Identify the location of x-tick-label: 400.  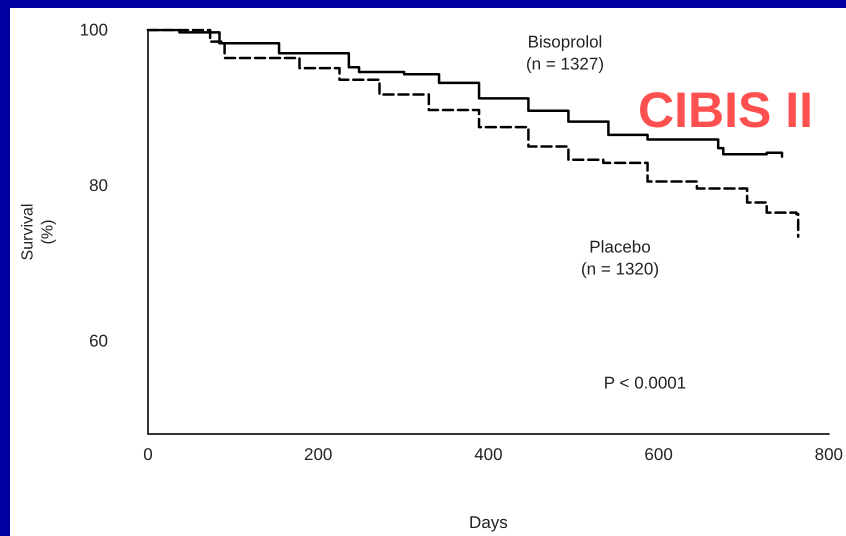
(488, 454).